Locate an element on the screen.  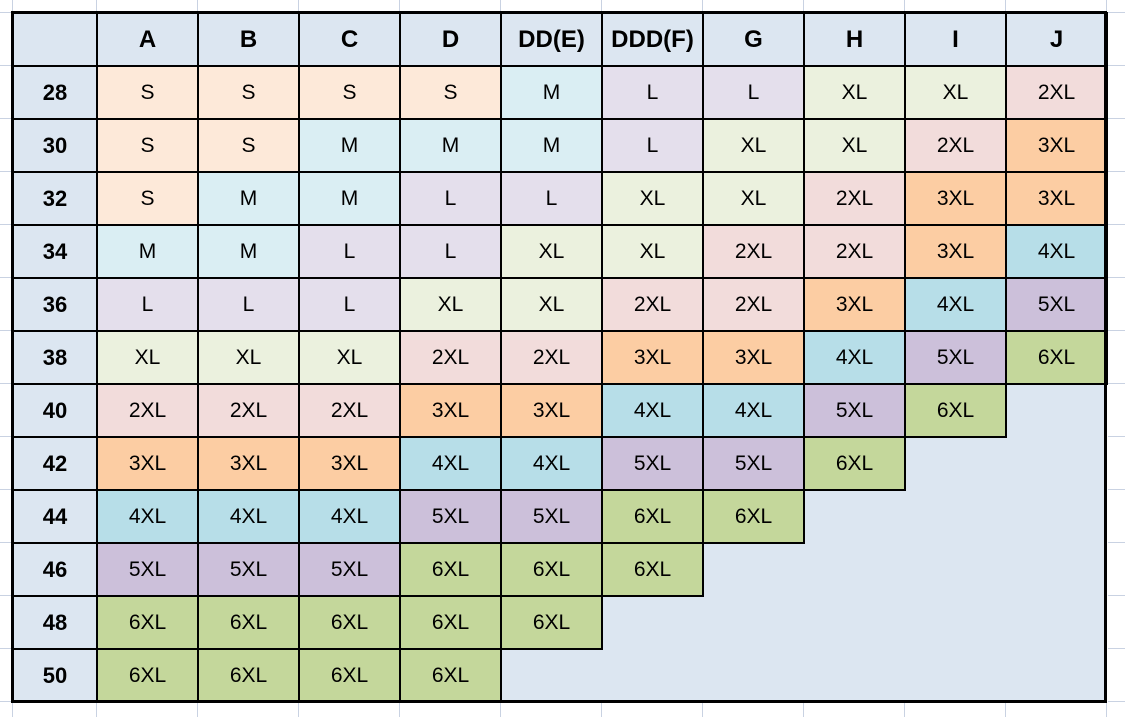
size-cell-48-A: 6XL is located at coordinates (147, 622).